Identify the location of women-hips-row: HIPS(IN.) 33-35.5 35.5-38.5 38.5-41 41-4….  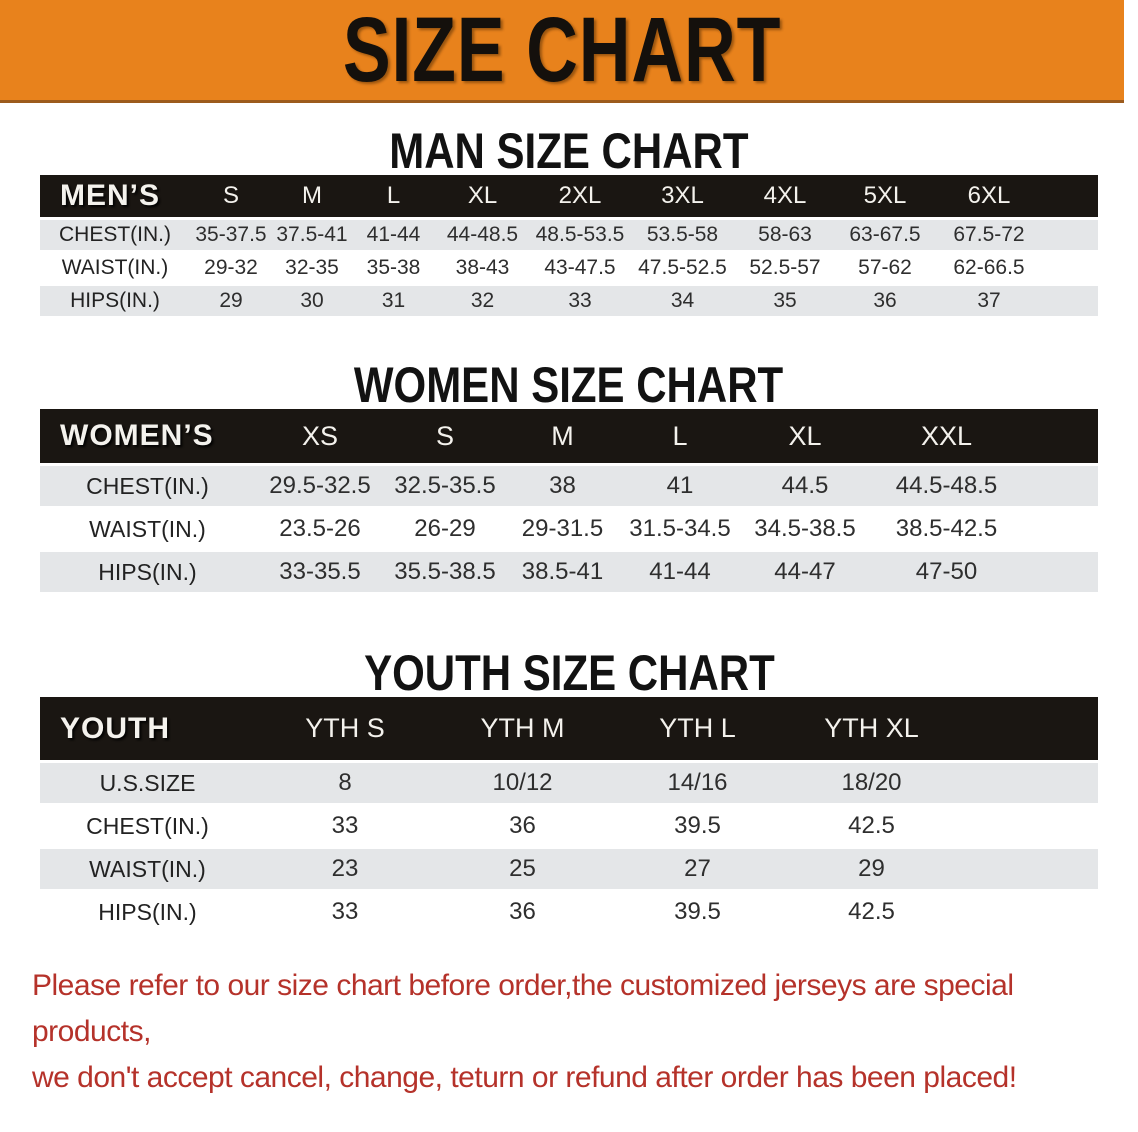
(569, 572).